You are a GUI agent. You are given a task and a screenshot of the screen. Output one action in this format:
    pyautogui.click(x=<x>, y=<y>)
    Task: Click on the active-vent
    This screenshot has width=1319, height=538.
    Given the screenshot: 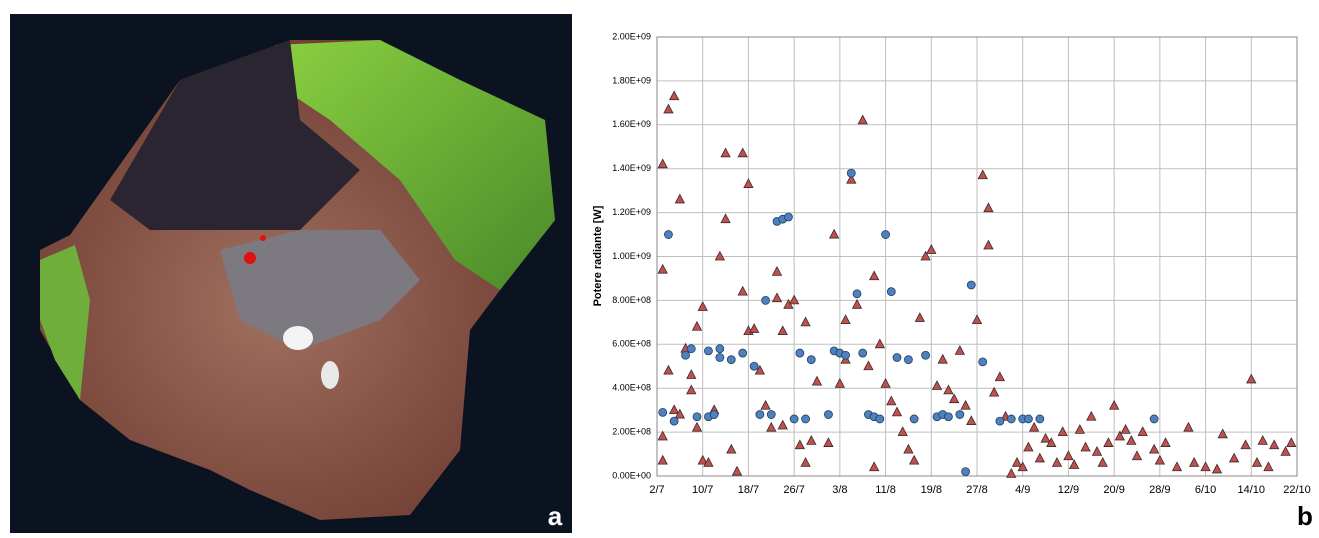 What is the action you would take?
    pyautogui.click(x=250, y=258)
    